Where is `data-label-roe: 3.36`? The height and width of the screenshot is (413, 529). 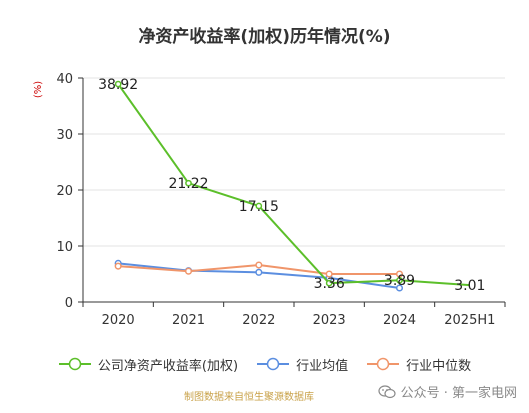
data-label-roe: 3.36 is located at coordinates (329, 284).